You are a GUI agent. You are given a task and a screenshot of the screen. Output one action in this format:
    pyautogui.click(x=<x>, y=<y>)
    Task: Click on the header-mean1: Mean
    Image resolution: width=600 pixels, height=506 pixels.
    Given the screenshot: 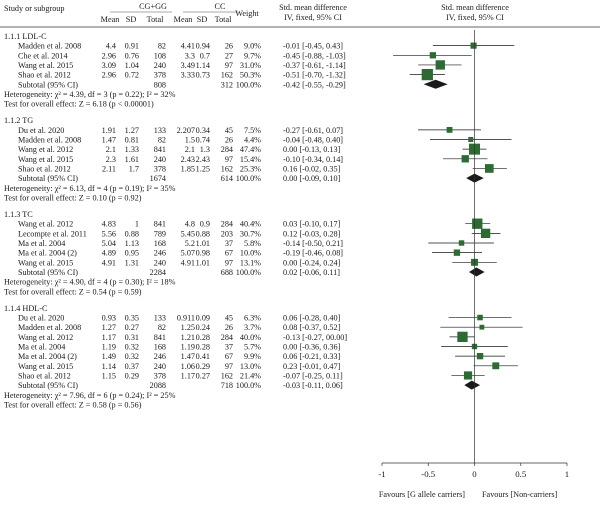 What is the action you would take?
    pyautogui.click(x=110, y=19)
    